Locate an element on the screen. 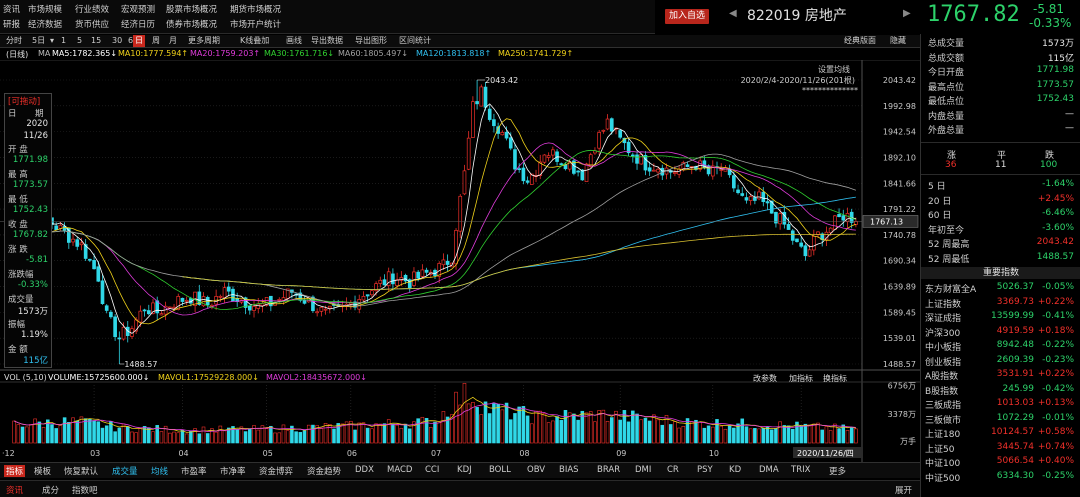  tab-index-forum: 指数吧 is located at coordinates (85, 491).